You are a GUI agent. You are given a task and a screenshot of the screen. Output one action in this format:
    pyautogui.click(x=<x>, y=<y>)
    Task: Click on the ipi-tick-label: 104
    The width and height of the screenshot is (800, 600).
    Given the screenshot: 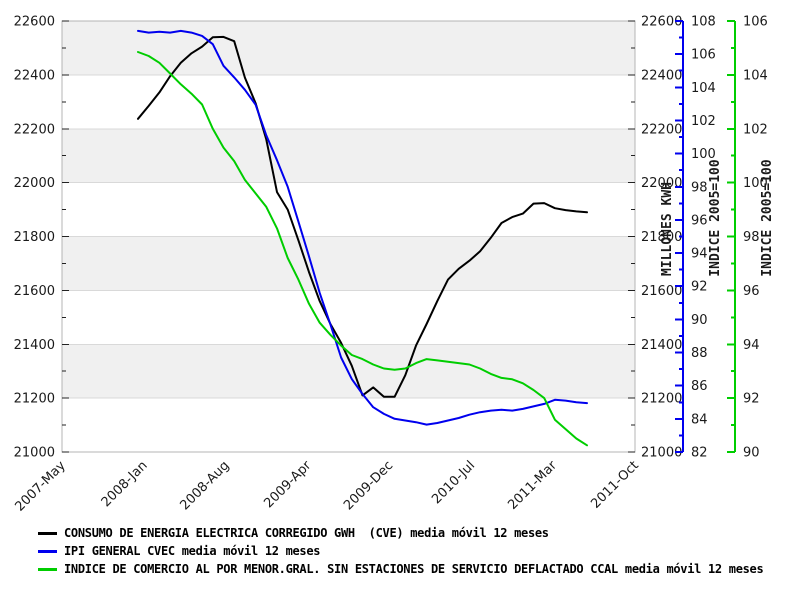 What is the action you would take?
    pyautogui.click(x=703, y=88)
    